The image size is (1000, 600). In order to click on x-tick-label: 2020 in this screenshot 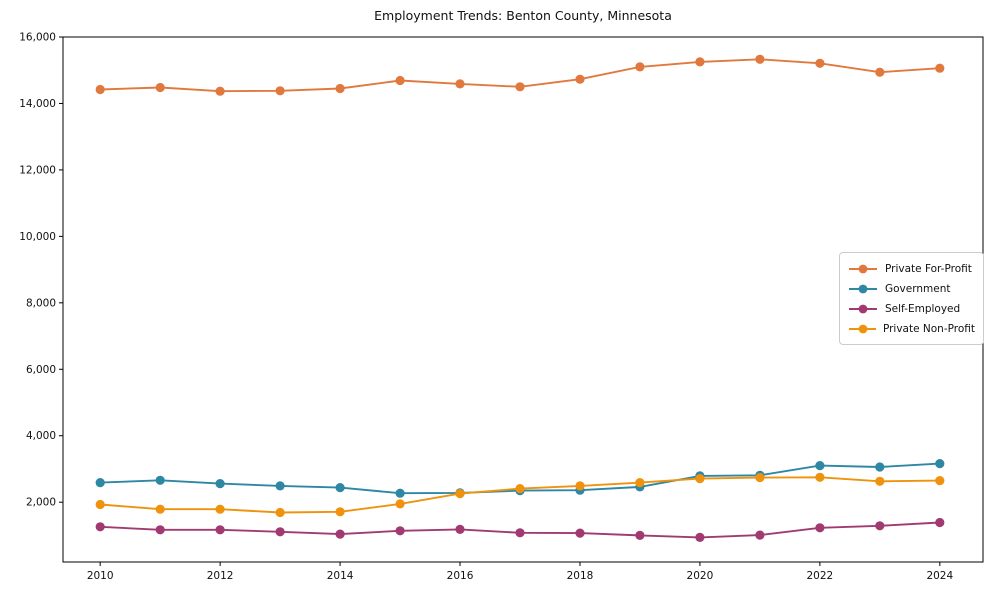, I will do `click(700, 576)`.